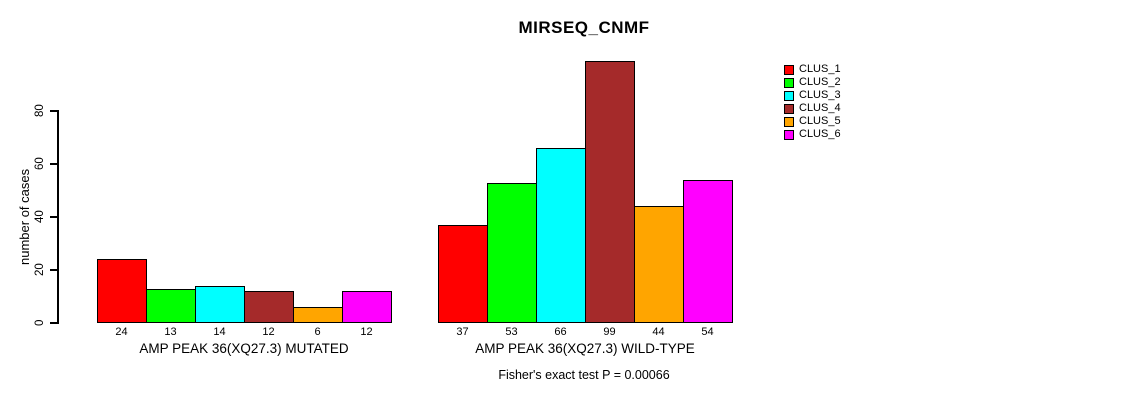 The width and height of the screenshot is (1140, 400). I want to click on y-axis-line, so click(58, 217).